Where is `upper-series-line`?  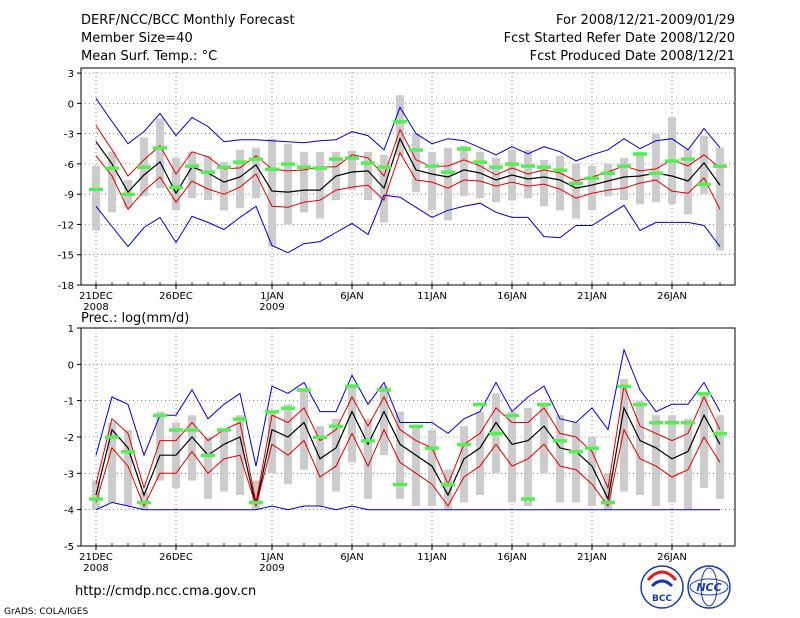
upper-series-line is located at coordinates (408, 153).